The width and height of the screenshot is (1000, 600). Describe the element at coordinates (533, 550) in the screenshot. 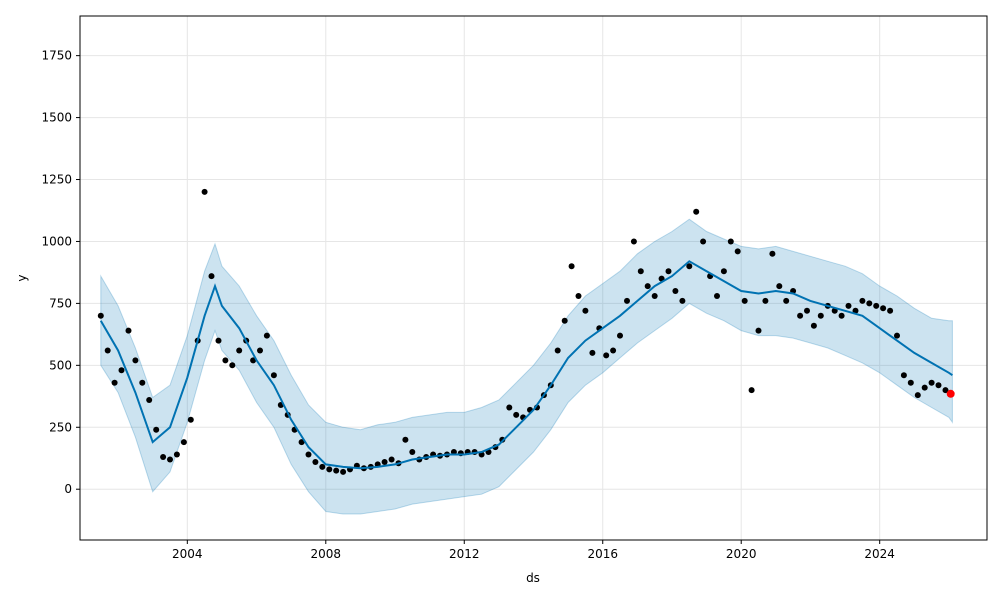

I see `x-axis: 2004 2008 2012 2016 2020 2024` at that location.